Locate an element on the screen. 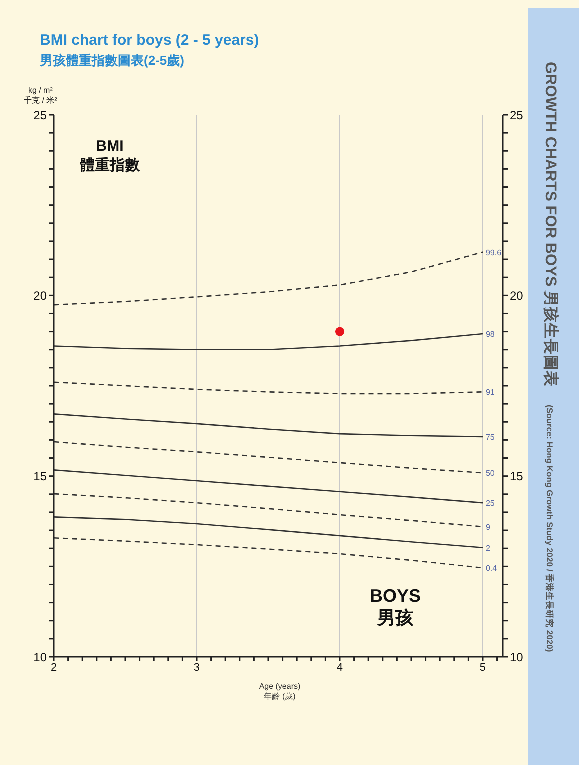 Image resolution: width=579 pixels, height=765 pixels. series-label: 75 is located at coordinates (491, 437).